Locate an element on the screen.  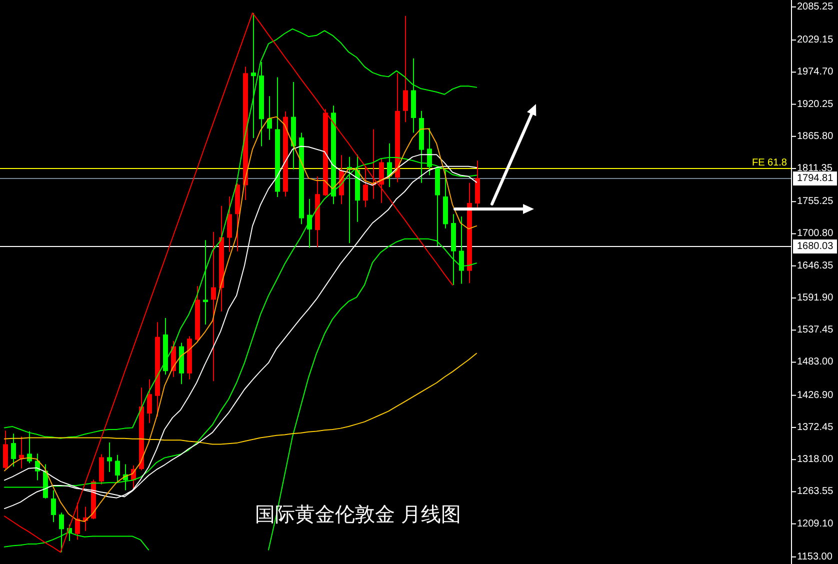
ref-line-label: 1794.81 is located at coordinates (815, 178).